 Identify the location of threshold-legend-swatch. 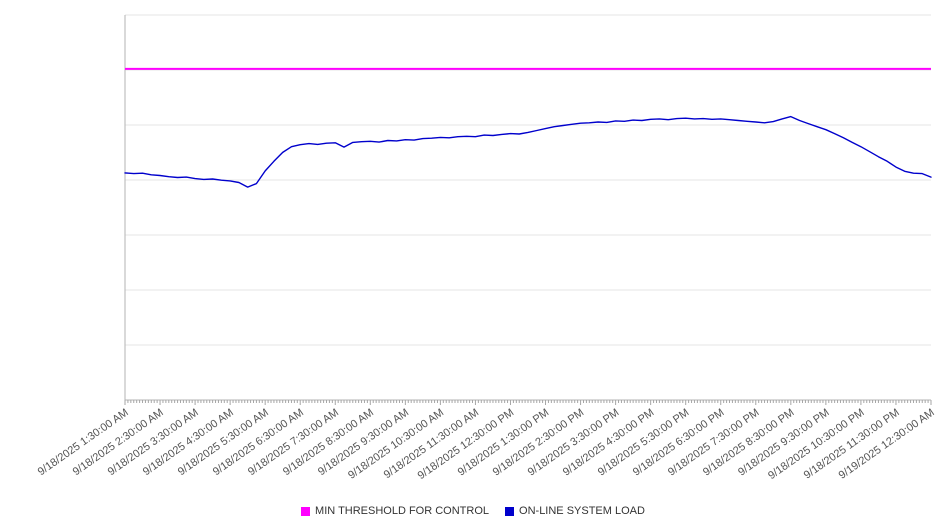
(306, 511).